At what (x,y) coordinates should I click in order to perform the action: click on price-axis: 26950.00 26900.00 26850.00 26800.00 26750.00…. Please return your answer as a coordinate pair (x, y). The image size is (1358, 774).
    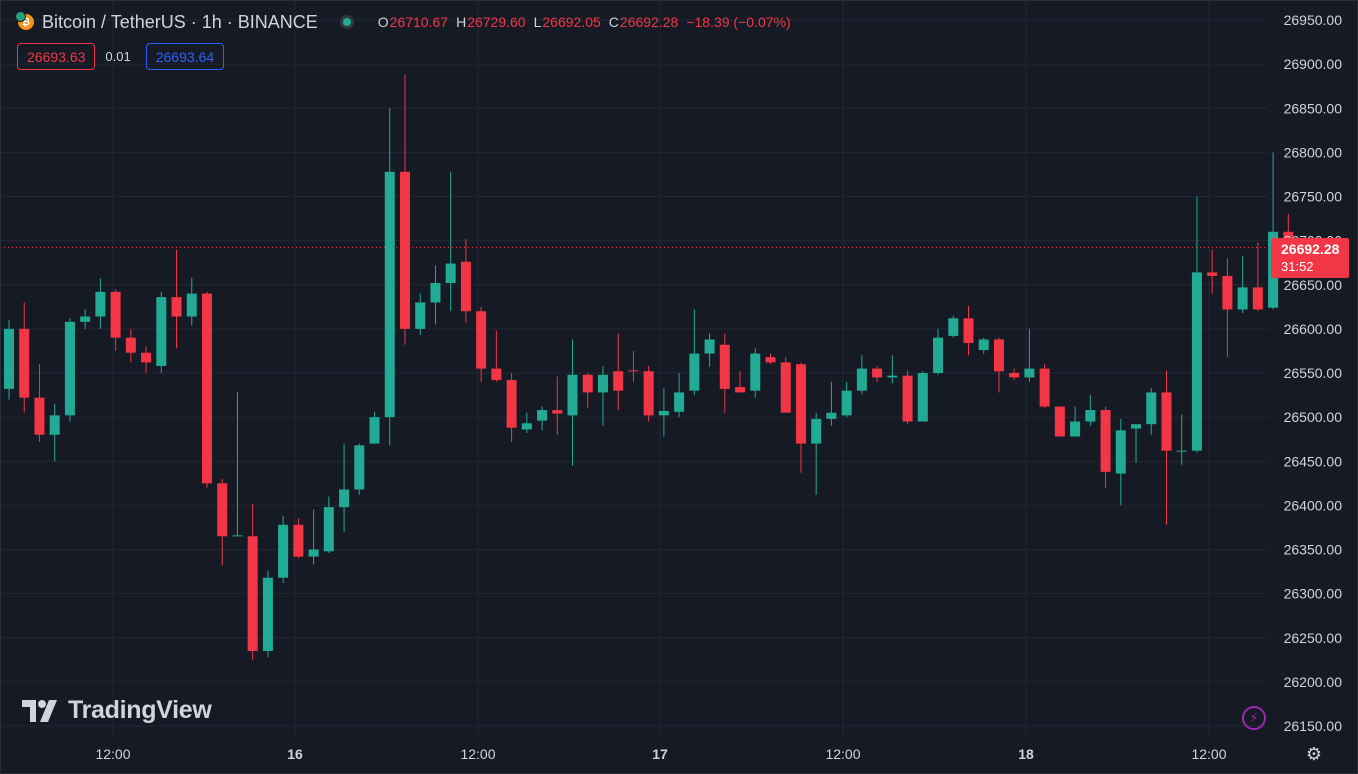
    Looking at the image, I should click on (1313, 373).